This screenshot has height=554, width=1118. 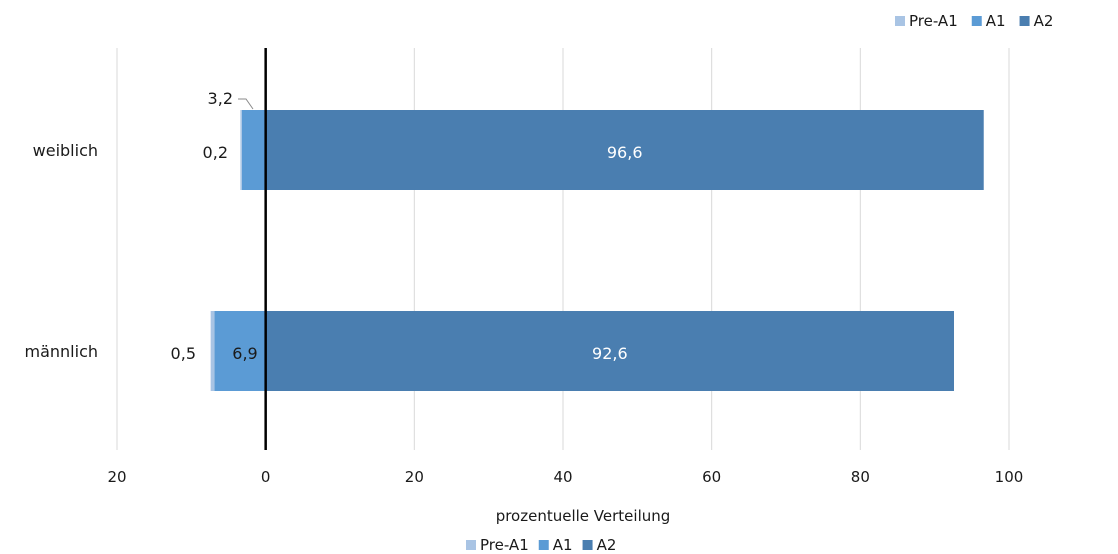 I want to click on data-label-maennlich-a2: 92,6, so click(x=610, y=353).